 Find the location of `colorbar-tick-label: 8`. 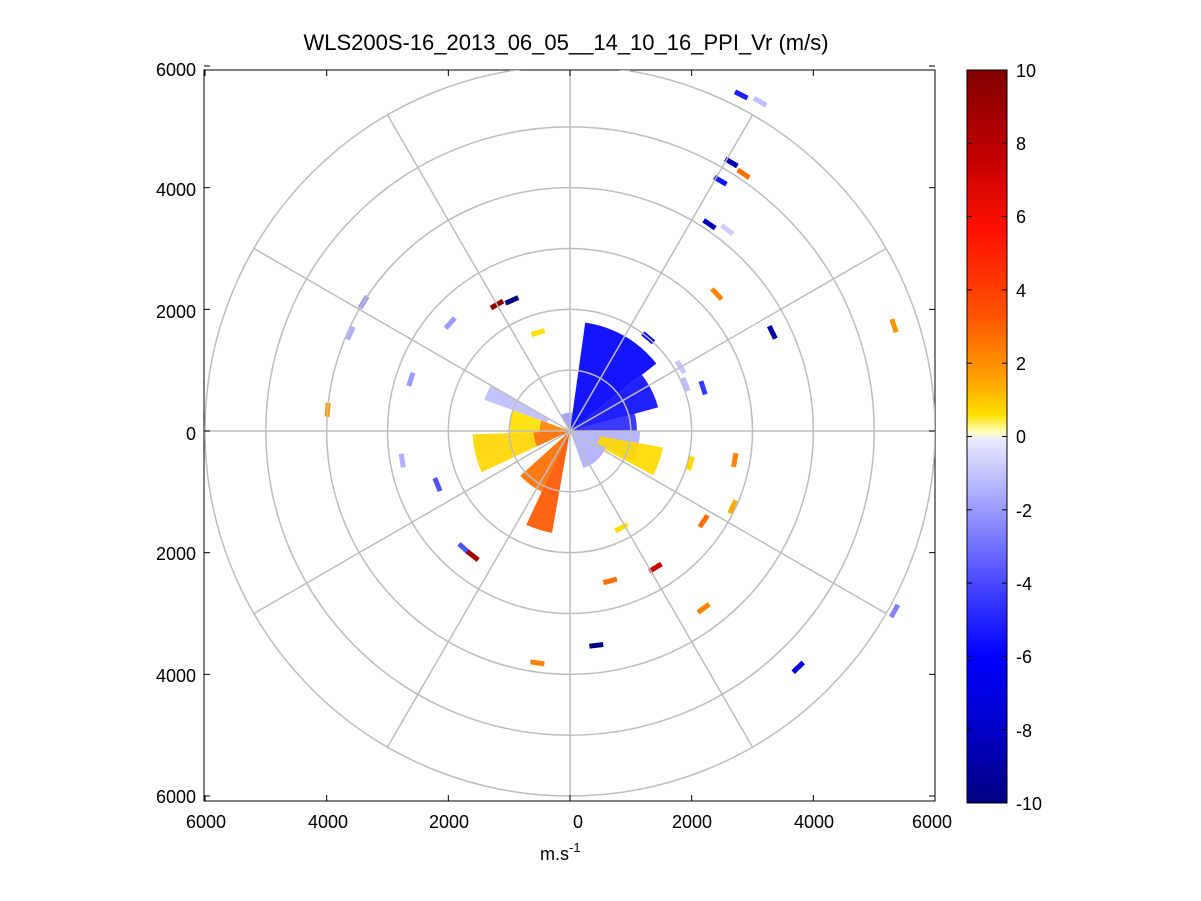

colorbar-tick-label: 8 is located at coordinates (1021, 144).